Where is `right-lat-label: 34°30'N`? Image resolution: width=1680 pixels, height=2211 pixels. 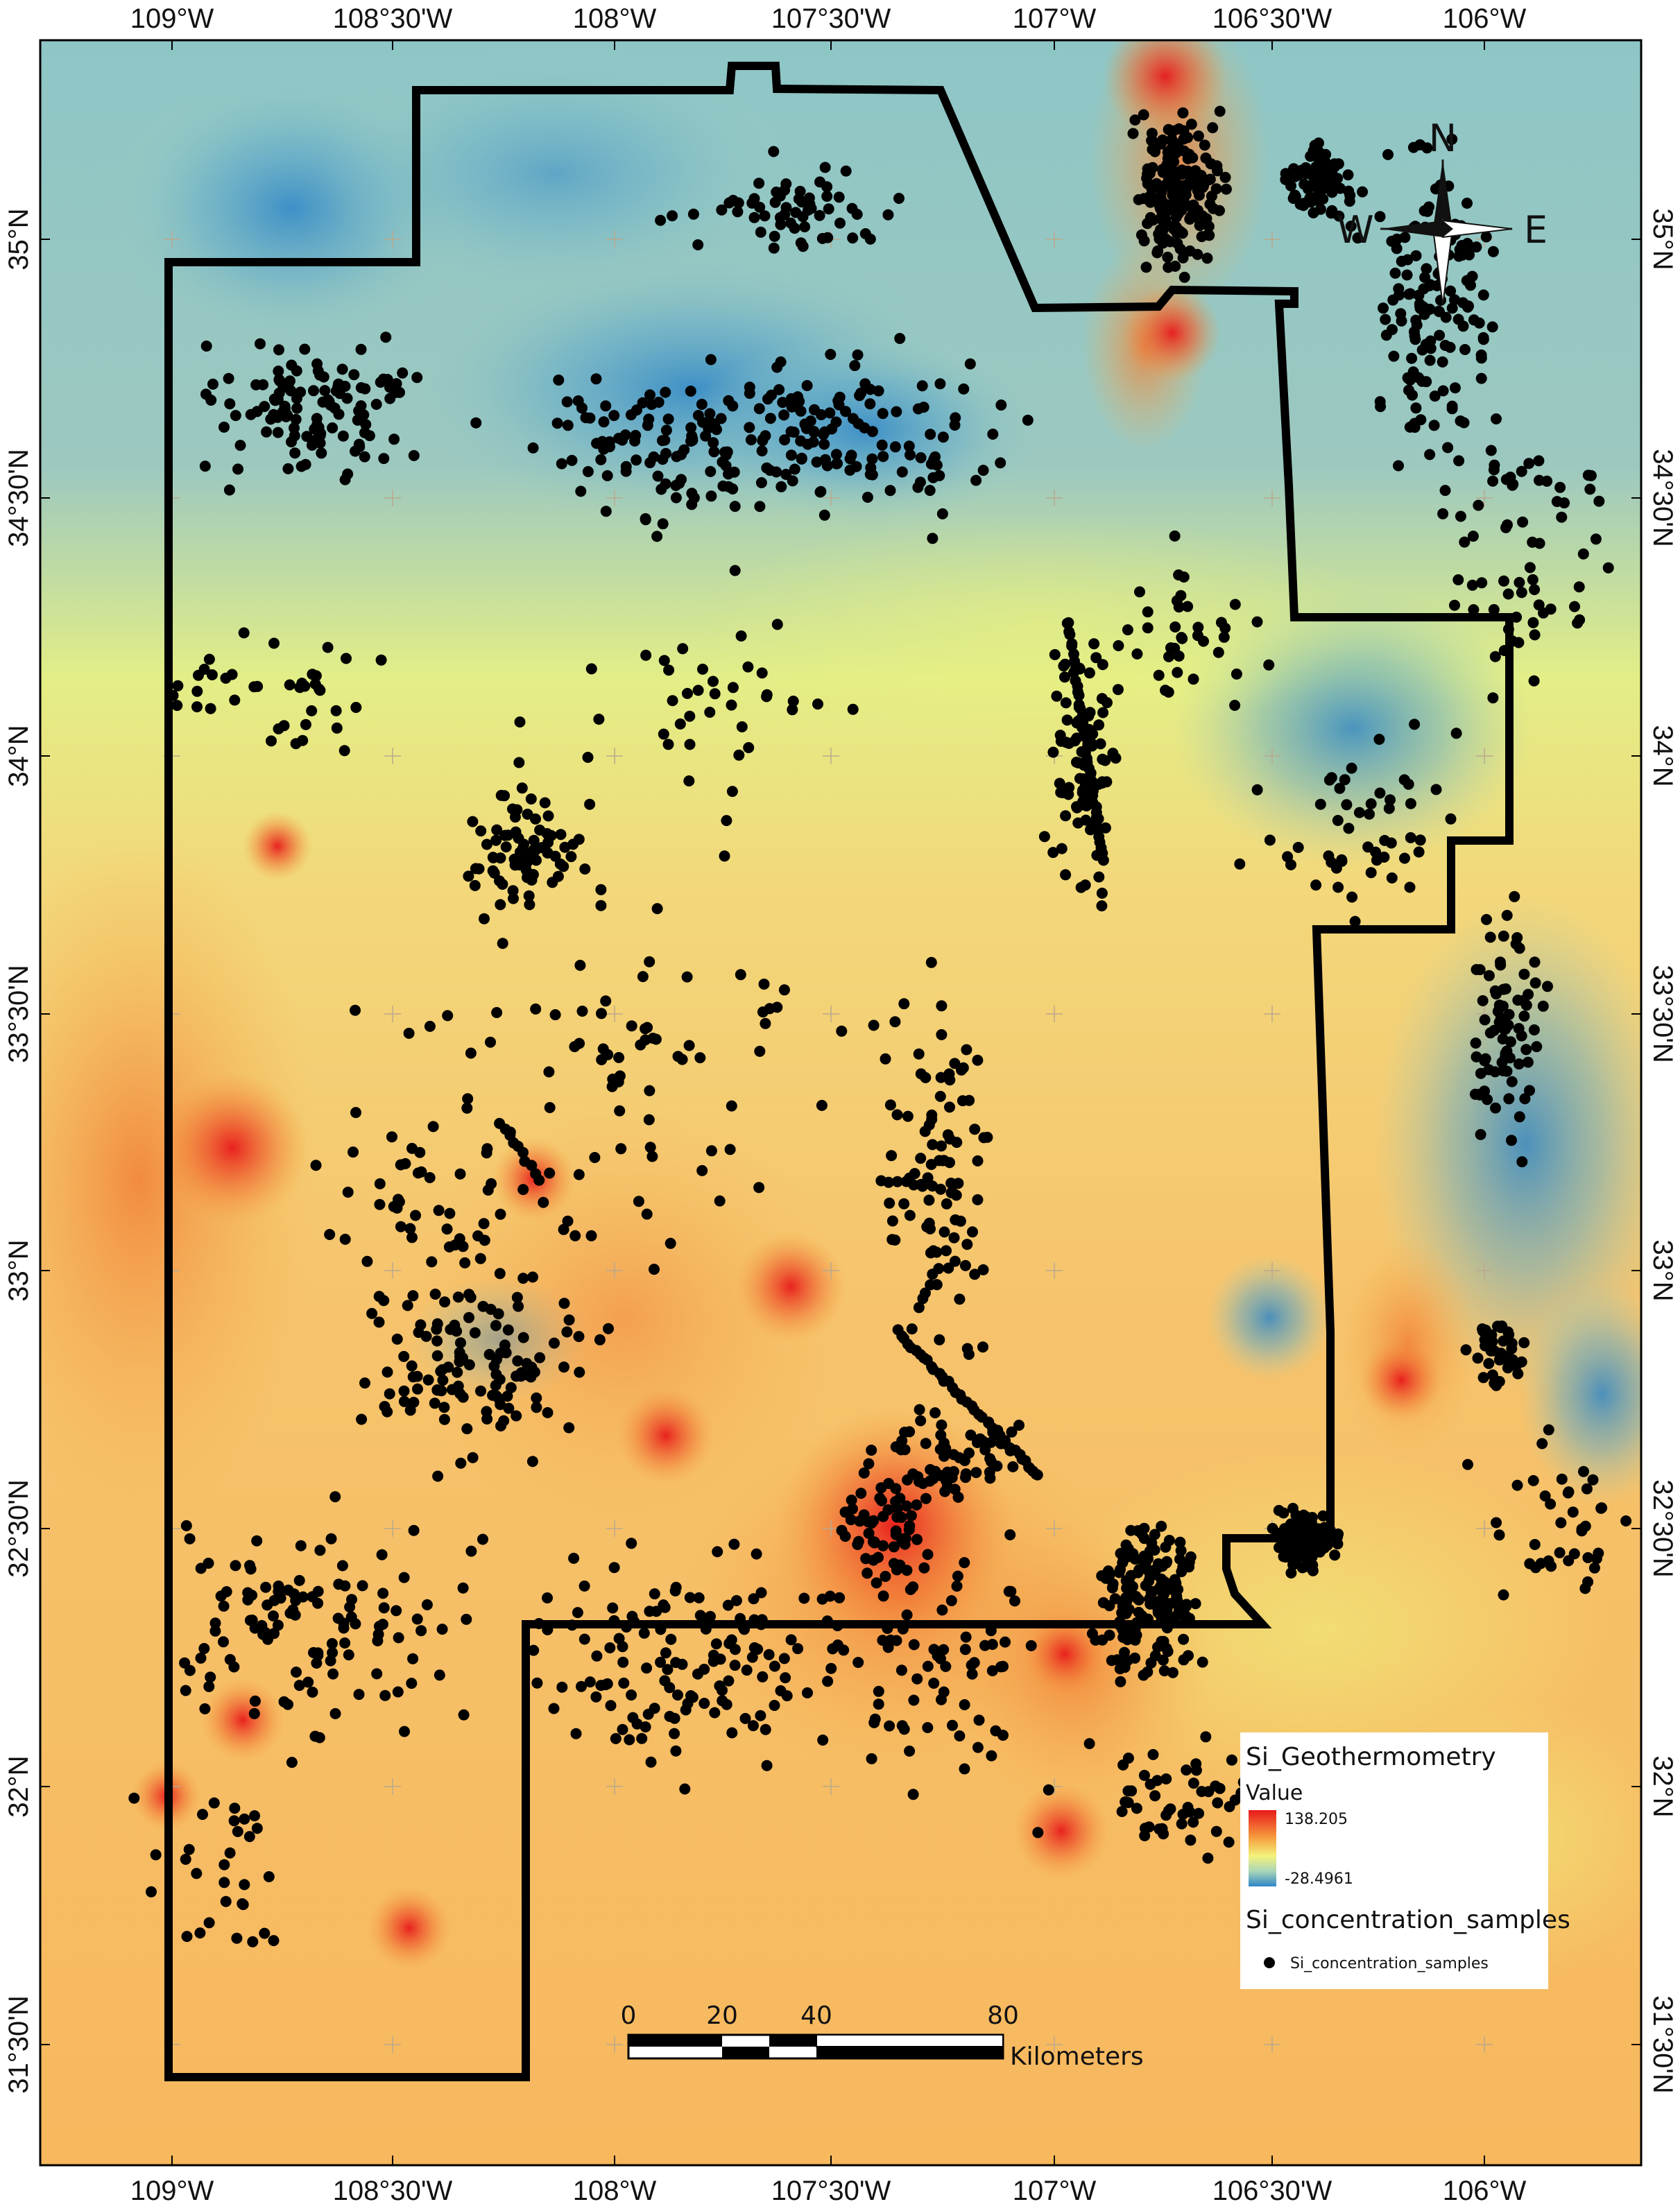 right-lat-label: 34°30'N is located at coordinates (1662, 498).